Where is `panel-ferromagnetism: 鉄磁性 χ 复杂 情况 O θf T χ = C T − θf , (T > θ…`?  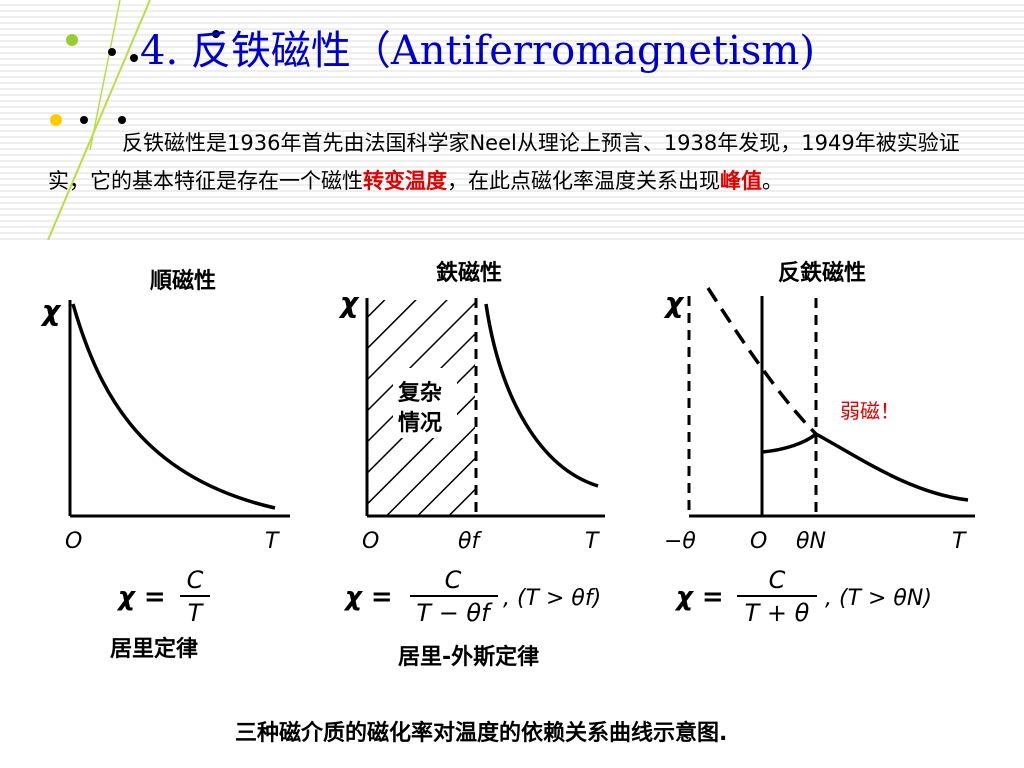 panel-ferromagnetism: 鉄磁性 χ 复杂 情况 O θf T χ = C T − θf , (T > θ… is located at coordinates (471, 465).